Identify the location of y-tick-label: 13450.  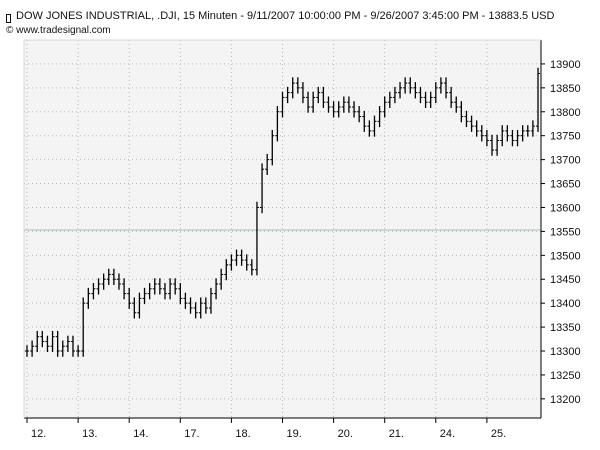
(565, 280).